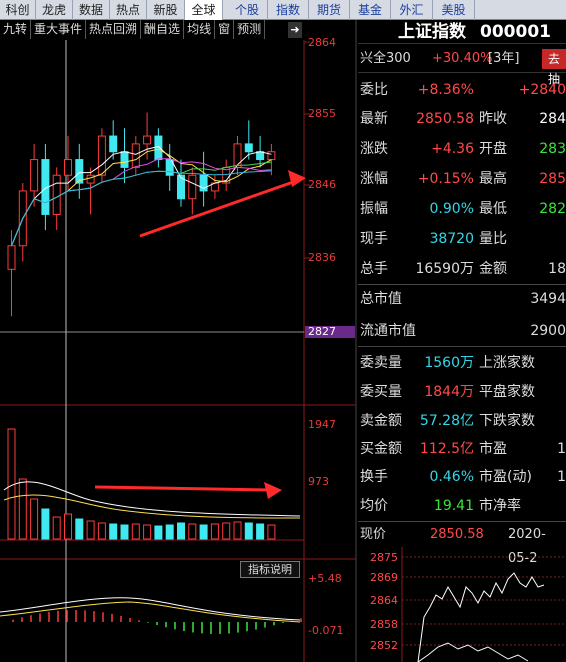 Image resolution: width=566 pixels, height=662 pixels. What do you see at coordinates (462, 299) in the screenshot?
I see `quote-row: 总市值 3494` at bounding box center [462, 299].